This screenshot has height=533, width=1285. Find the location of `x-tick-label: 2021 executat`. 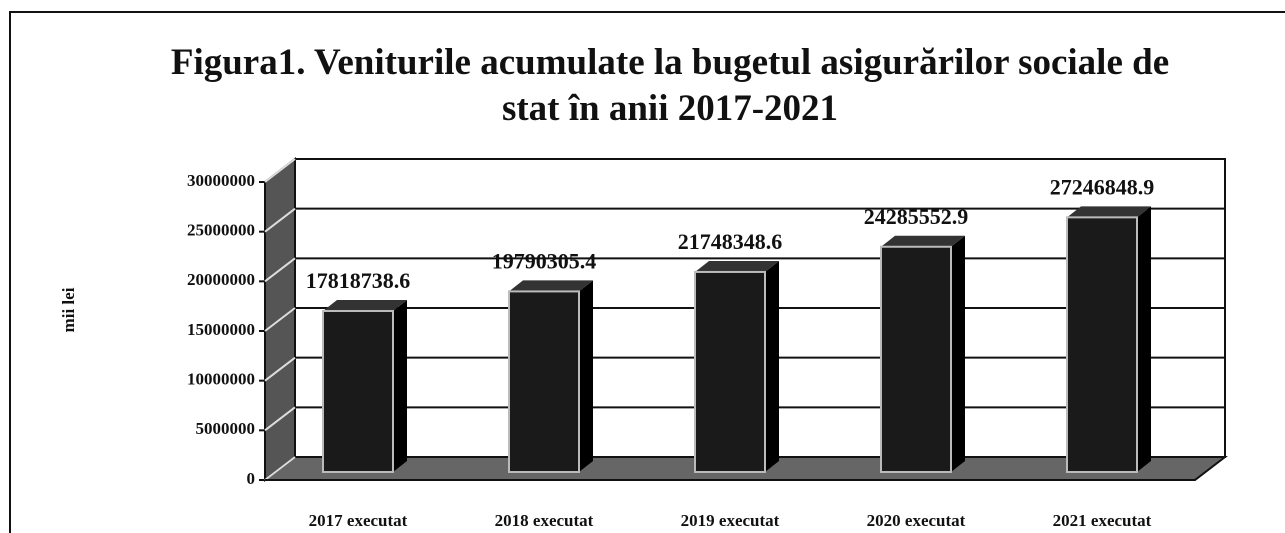

x-tick-label: 2021 executat is located at coordinates (1102, 520).